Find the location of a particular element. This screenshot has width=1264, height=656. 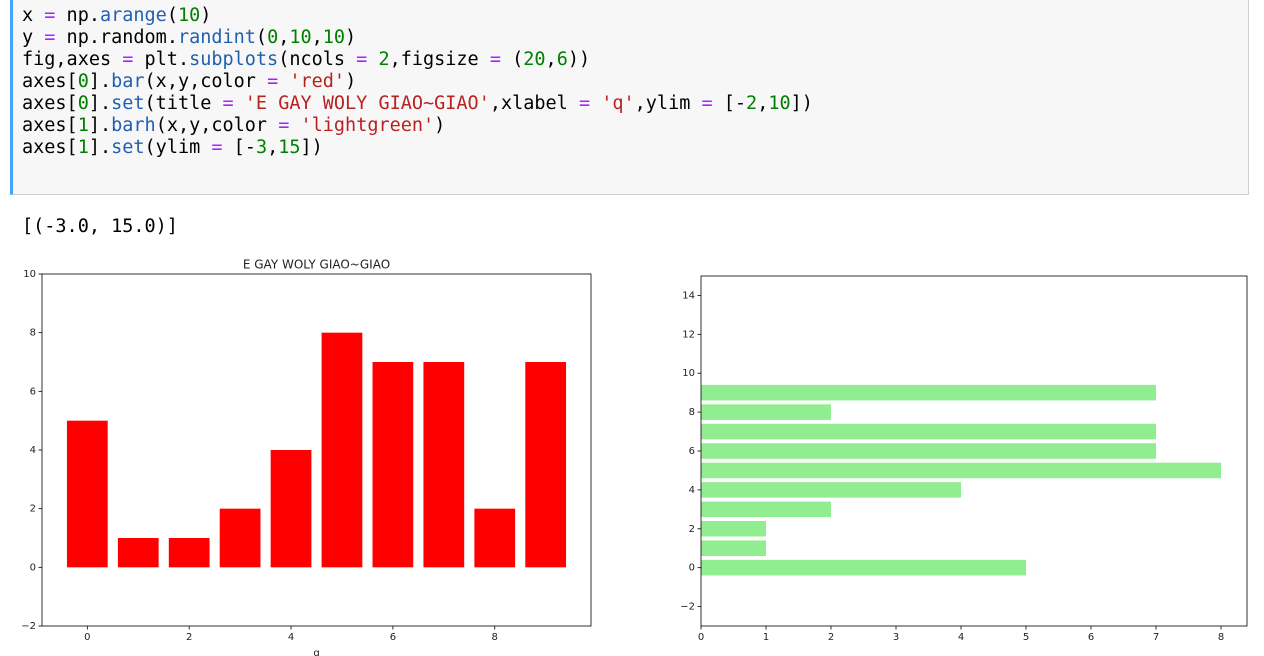

code-line: axes[1].set(ylim = [-3,15]) is located at coordinates (172, 147).